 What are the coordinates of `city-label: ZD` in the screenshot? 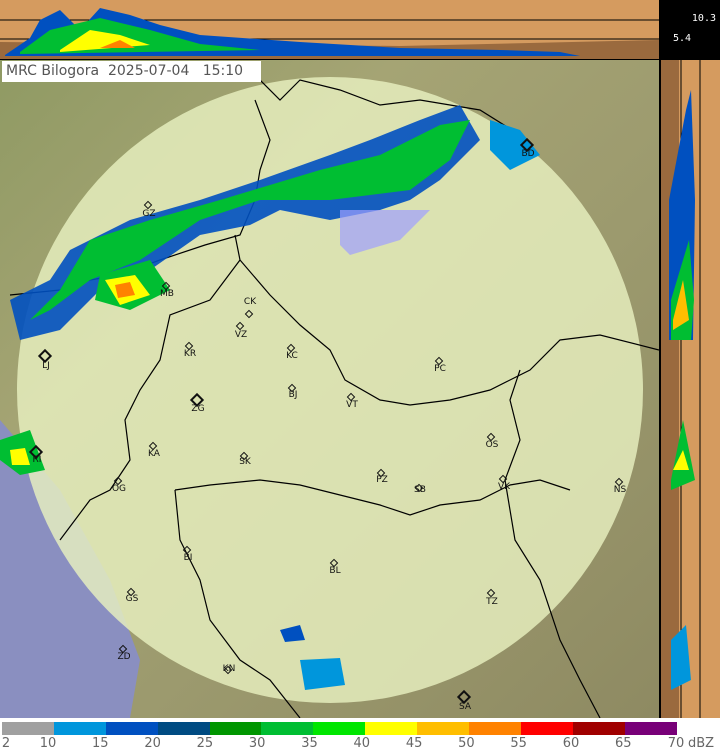 It's located at (124, 657).